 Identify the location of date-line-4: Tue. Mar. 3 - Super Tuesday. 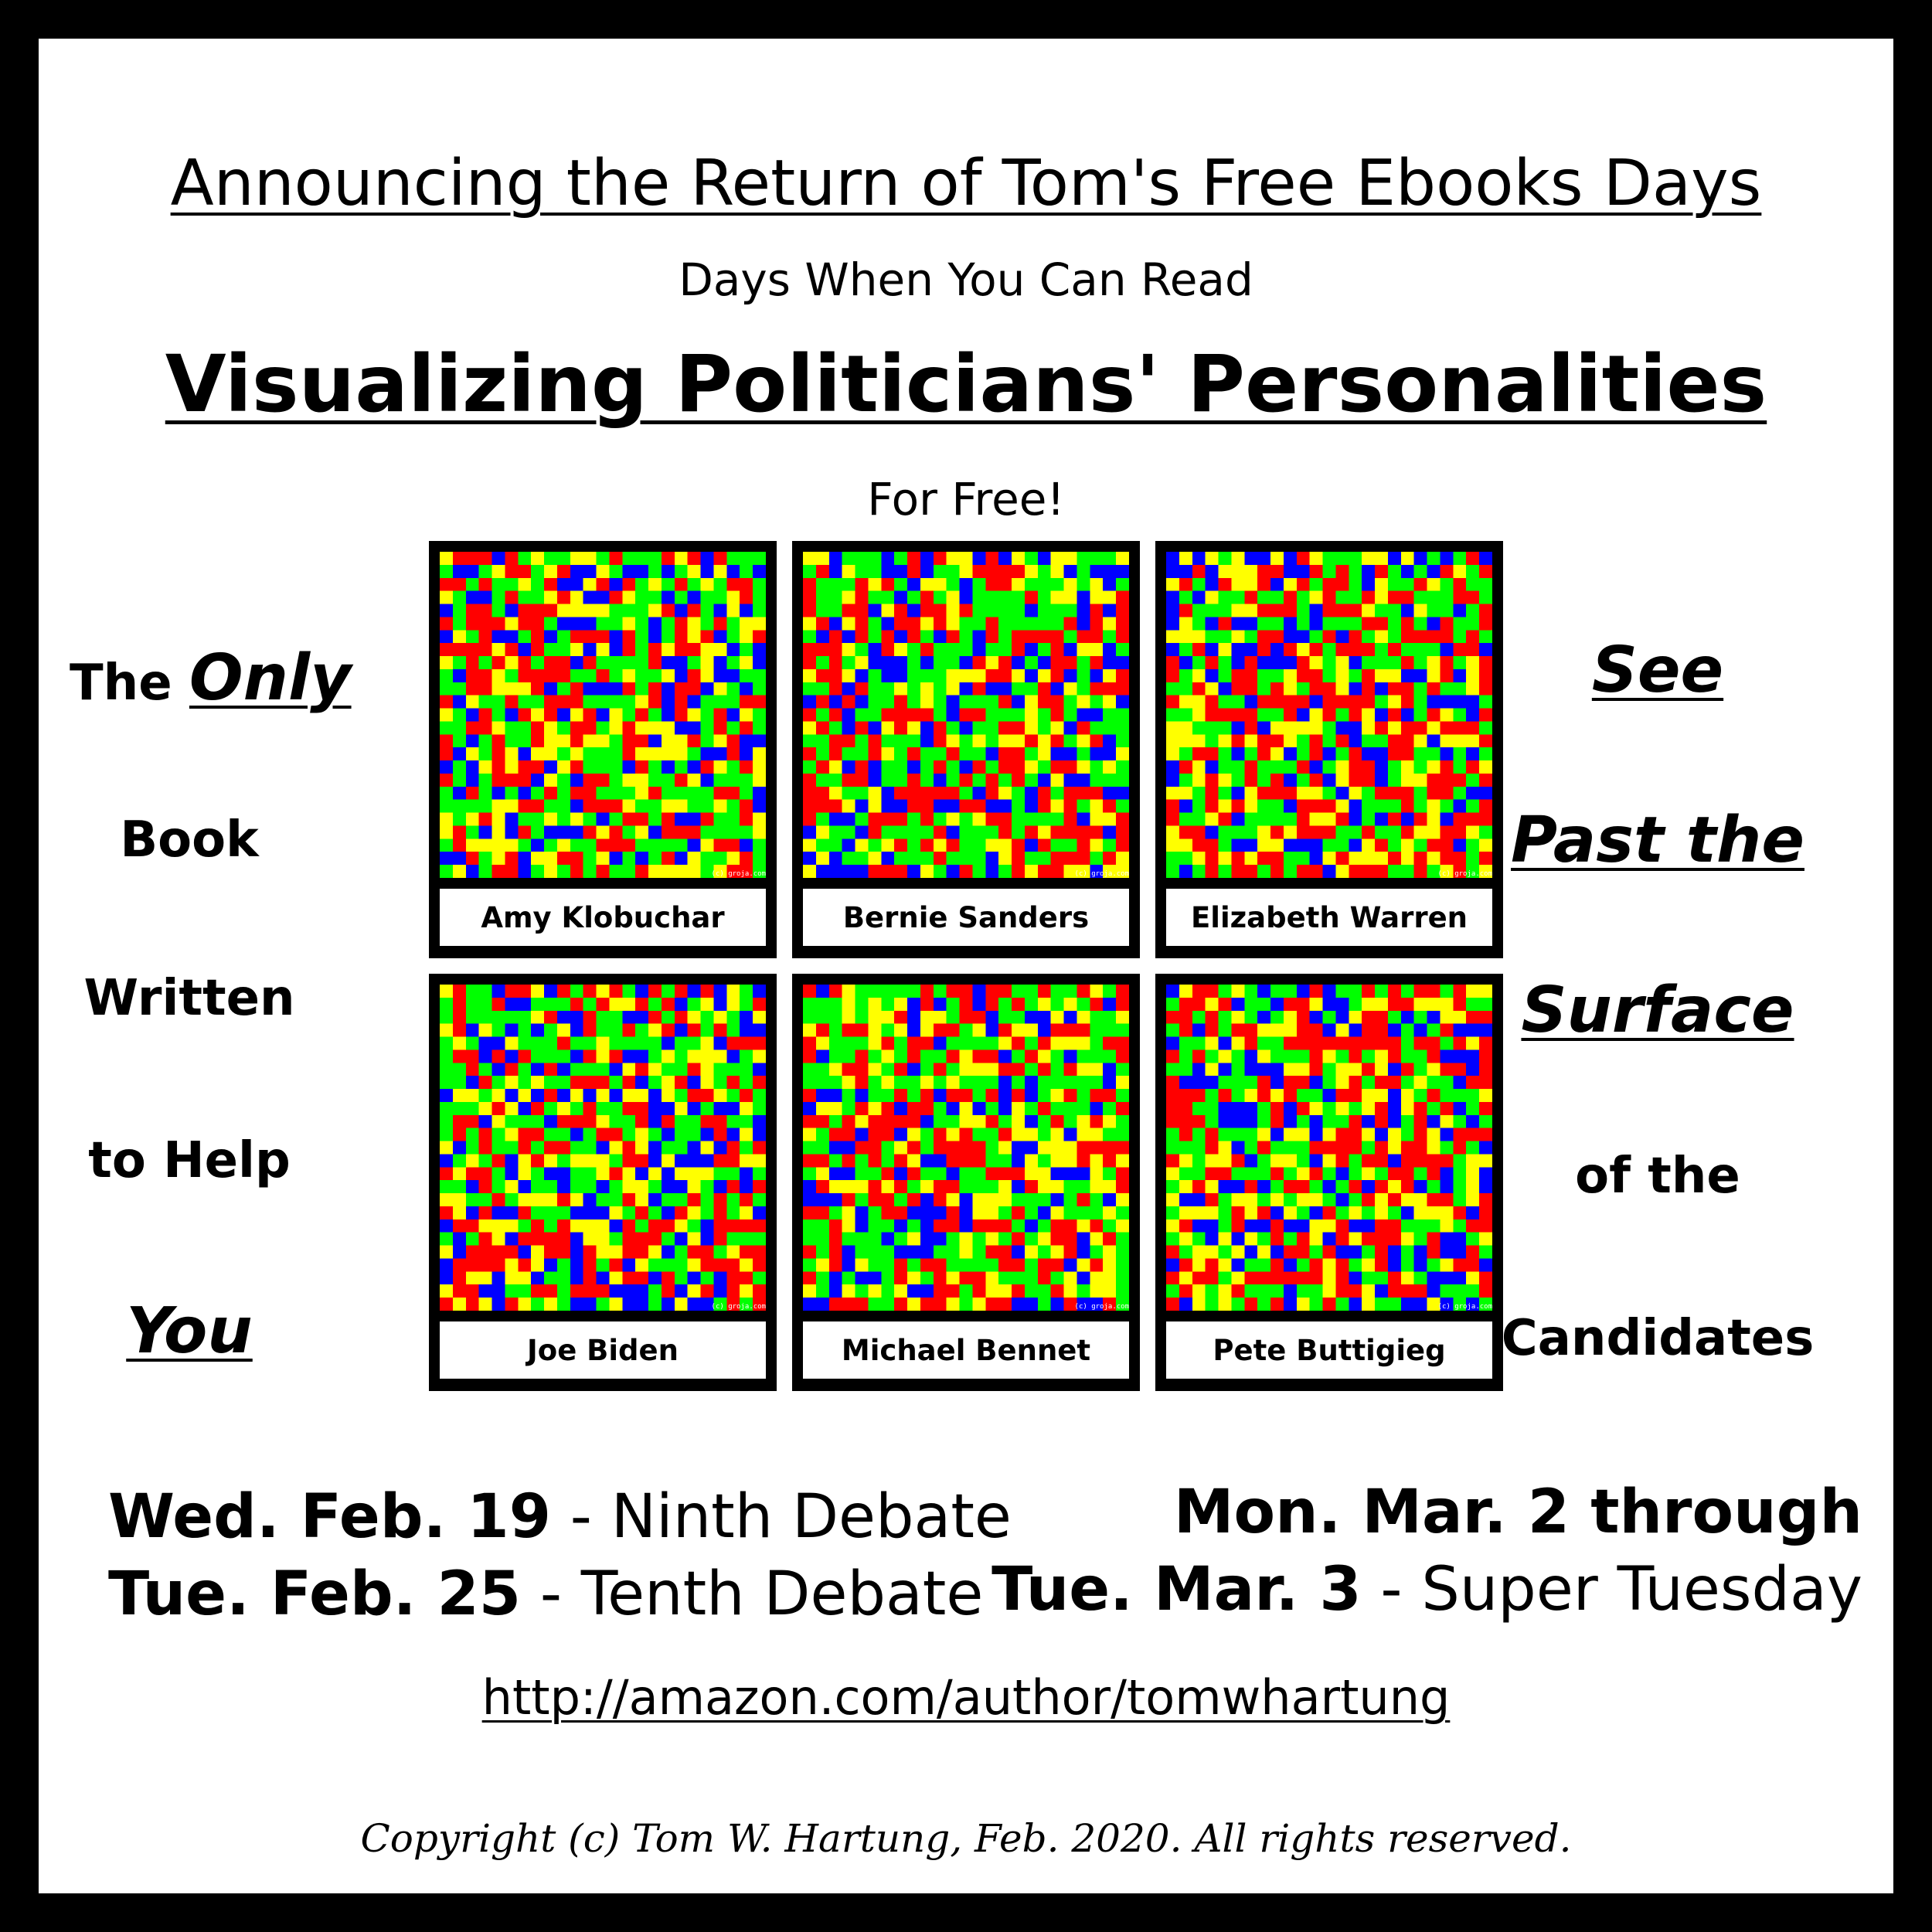
(1427, 1589).